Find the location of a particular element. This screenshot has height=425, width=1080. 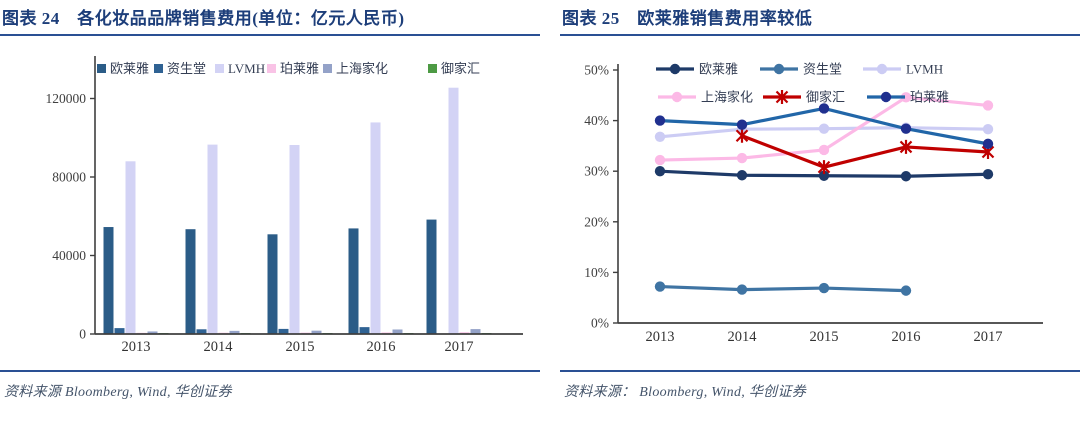

y-tick-label: 10% is located at coordinates (596, 272).